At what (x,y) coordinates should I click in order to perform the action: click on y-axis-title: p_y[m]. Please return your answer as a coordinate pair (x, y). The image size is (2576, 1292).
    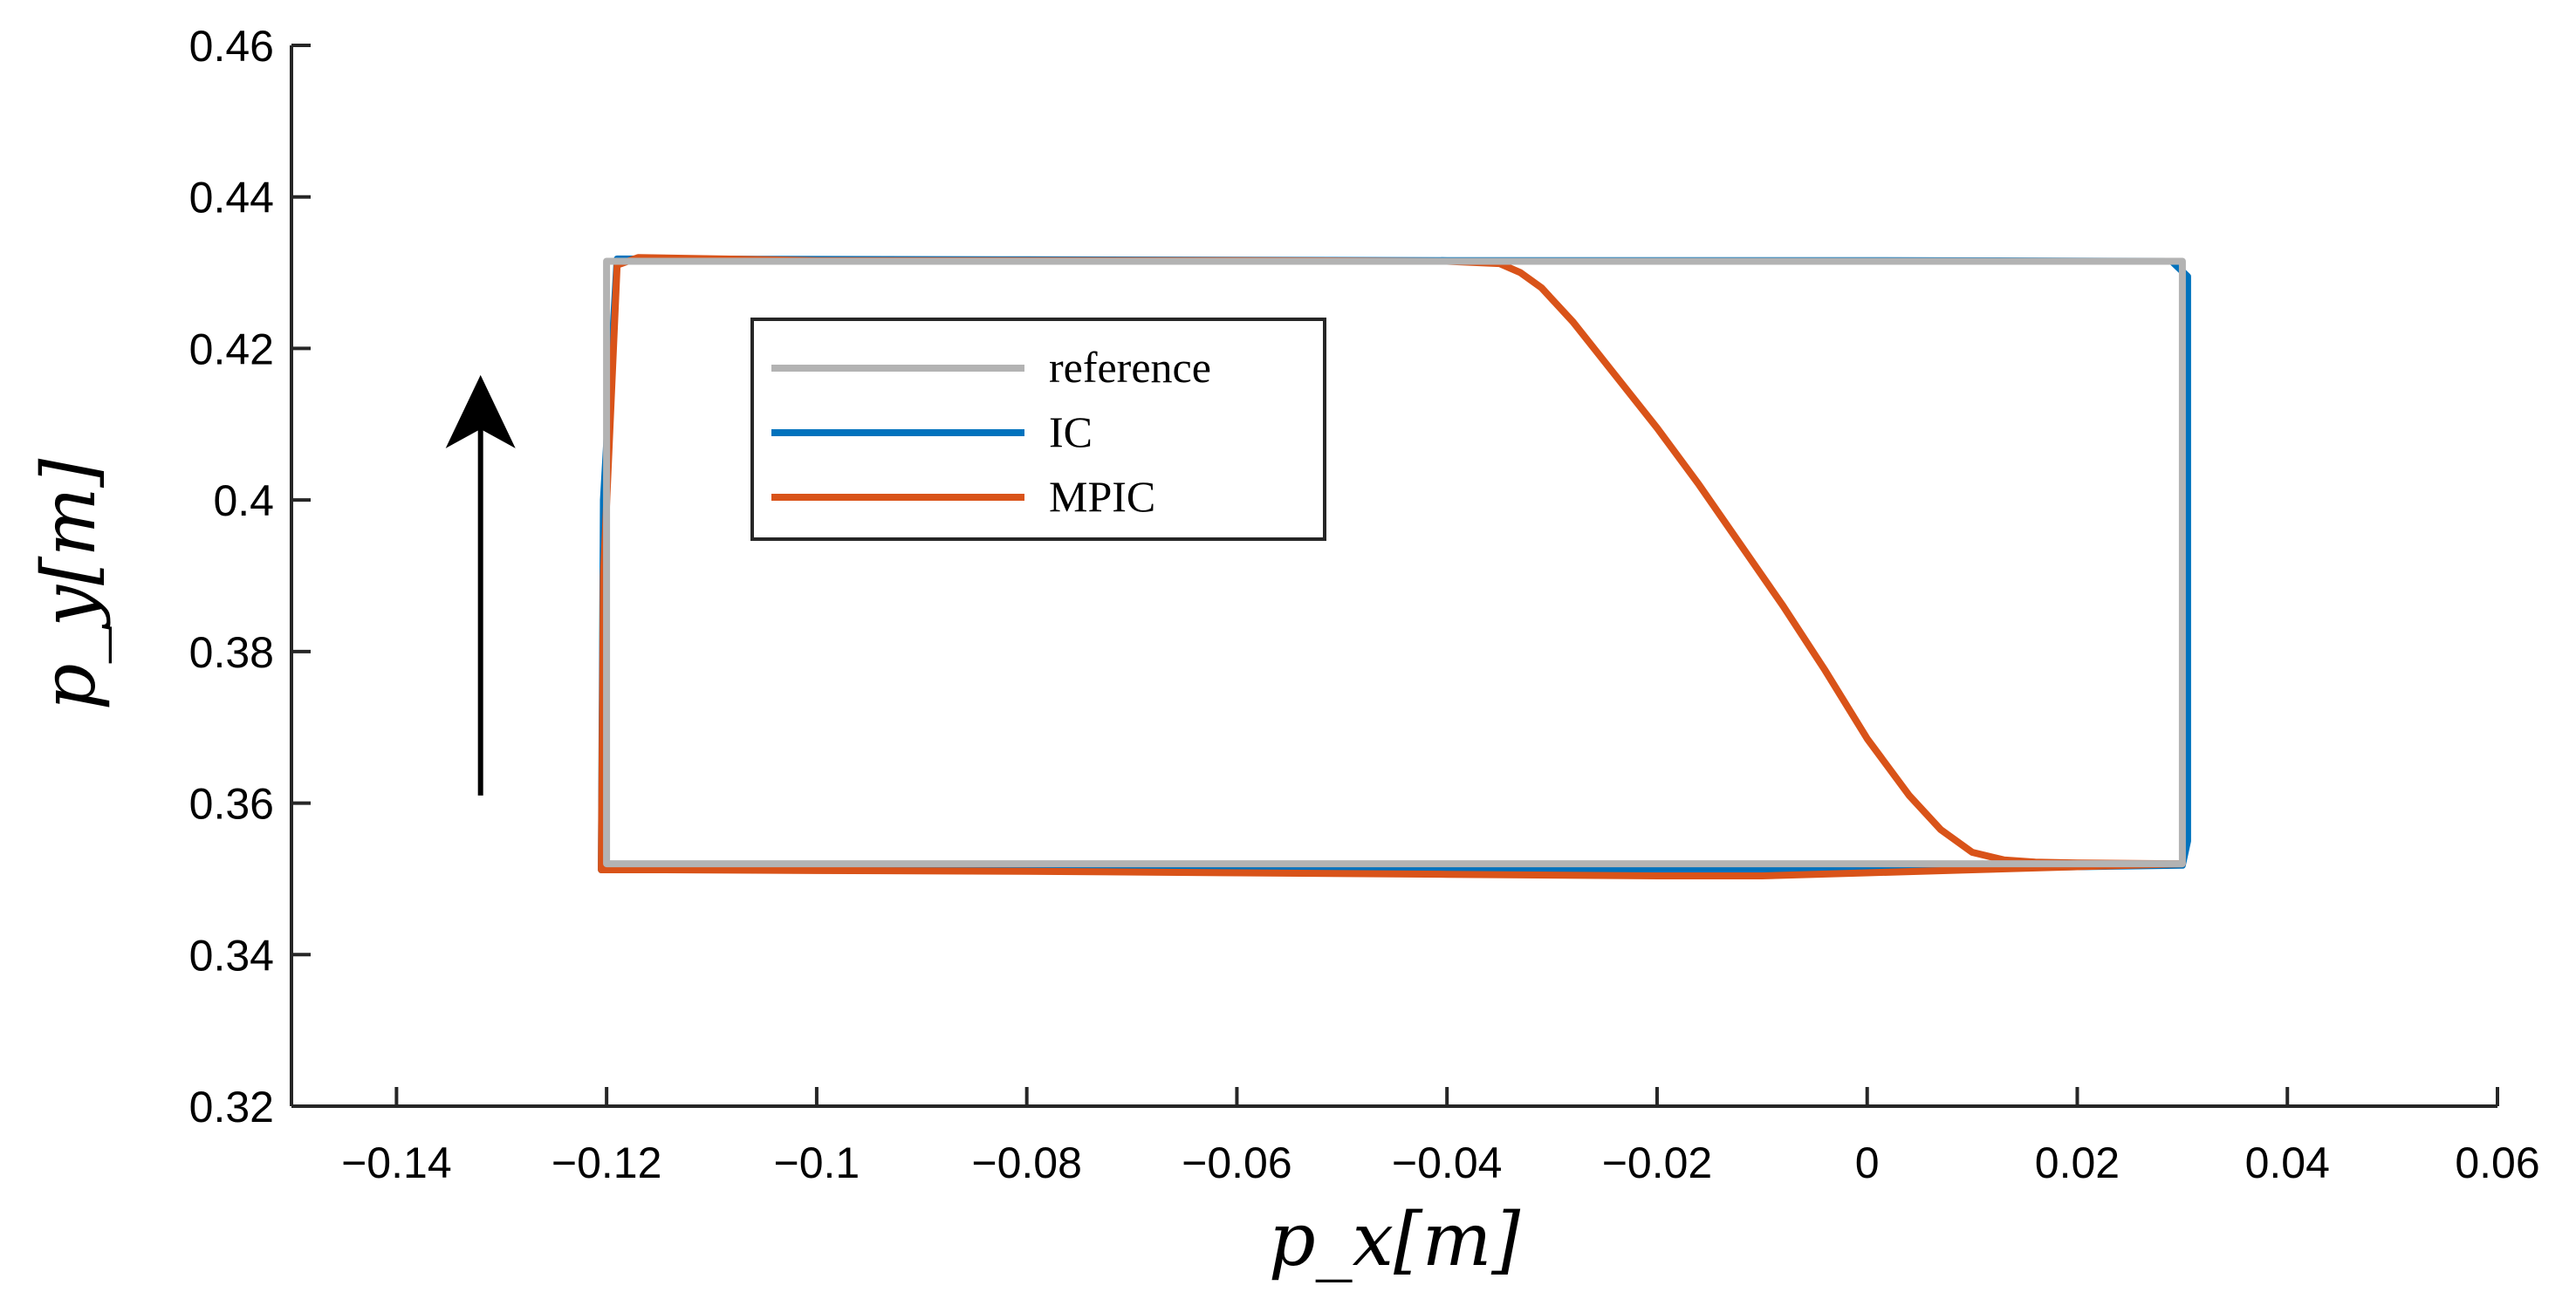
    Looking at the image, I should click on (69, 585).